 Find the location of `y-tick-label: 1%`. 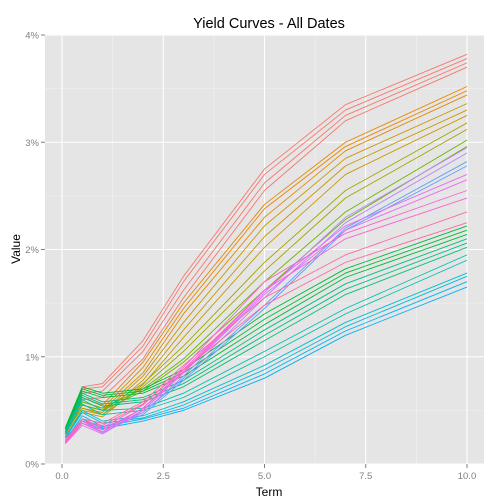

y-tick-label: 1% is located at coordinates (32, 357).